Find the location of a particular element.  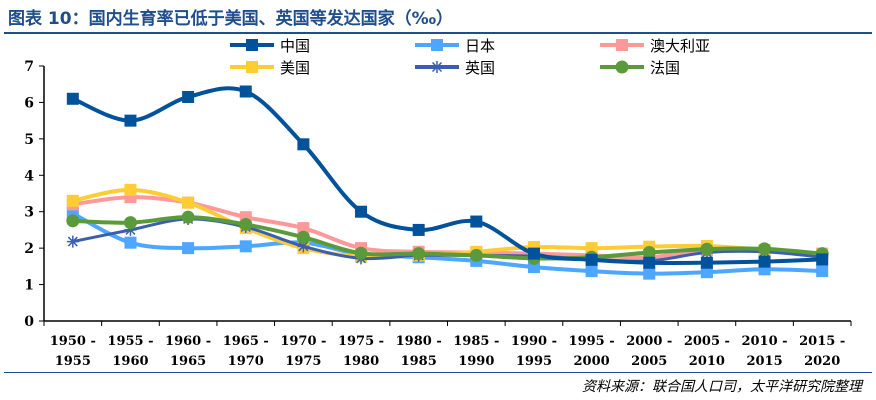

x-tick-label: 1980 - is located at coordinates (419, 341).